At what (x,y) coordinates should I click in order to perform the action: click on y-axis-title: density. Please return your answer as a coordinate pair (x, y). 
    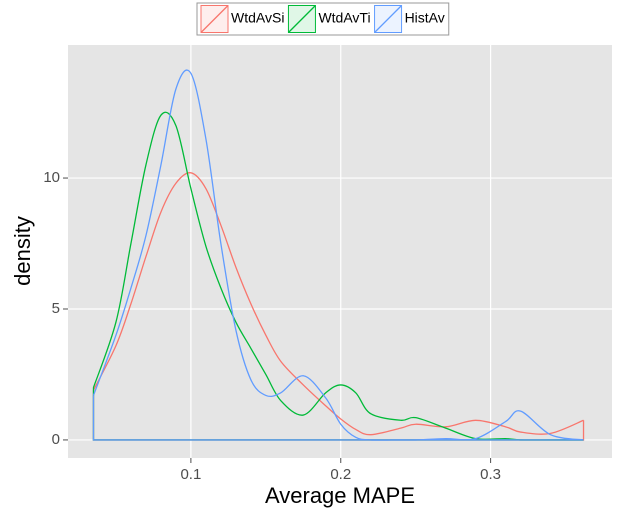
    Looking at the image, I should click on (22, 251).